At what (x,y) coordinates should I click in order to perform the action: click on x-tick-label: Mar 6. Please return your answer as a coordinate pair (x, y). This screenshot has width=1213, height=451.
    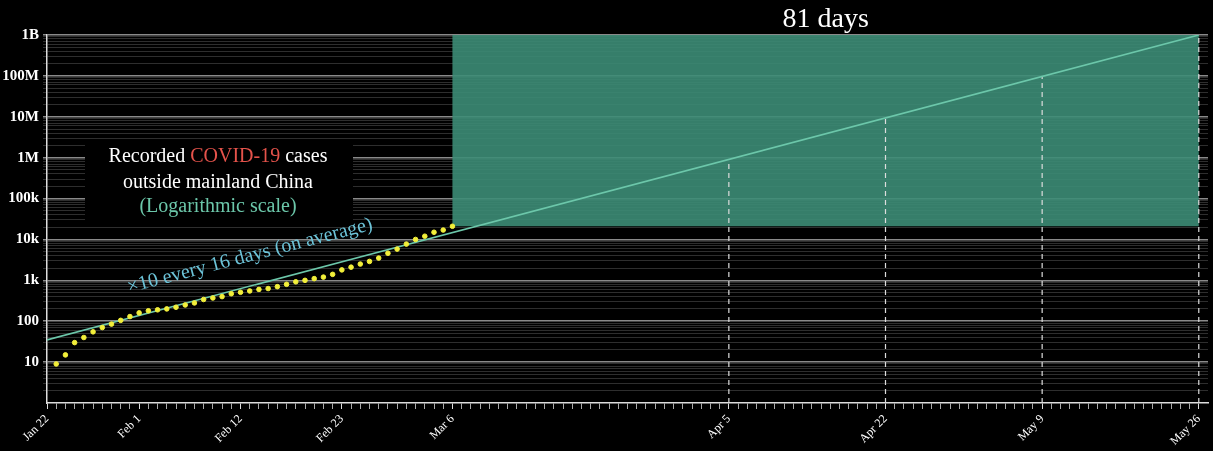
    Looking at the image, I should click on (441, 426).